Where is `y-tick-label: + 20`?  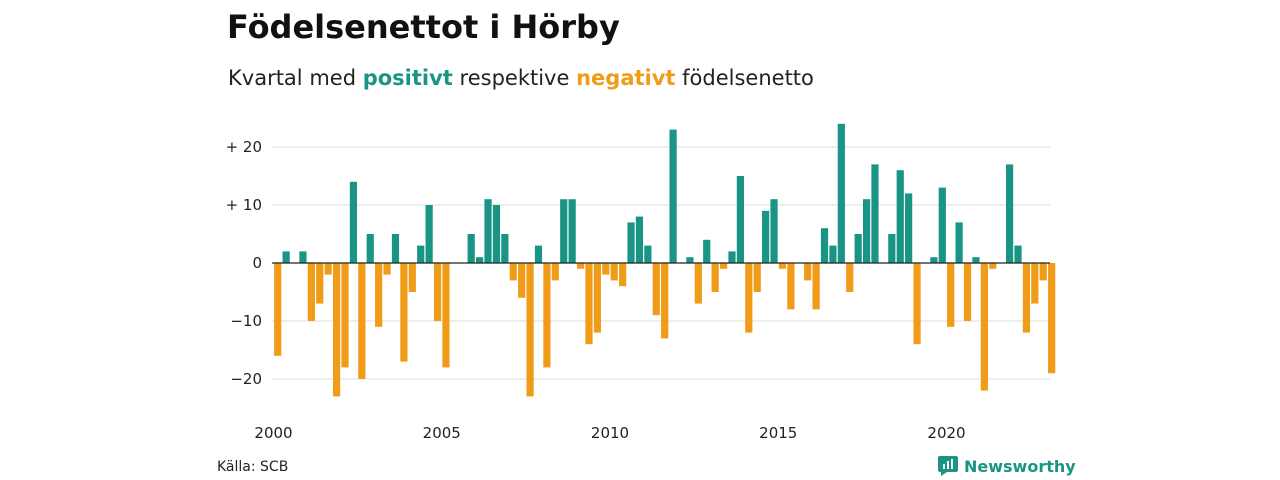 y-tick-label: + 20 is located at coordinates (244, 147).